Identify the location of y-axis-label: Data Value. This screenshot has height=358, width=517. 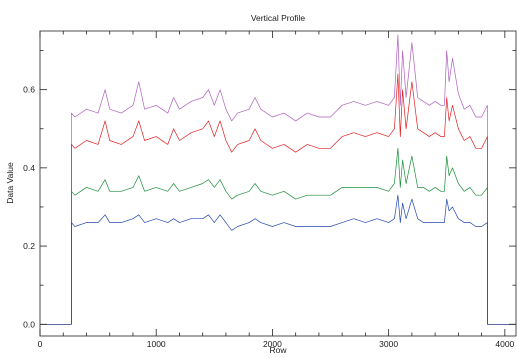
(10, 183).